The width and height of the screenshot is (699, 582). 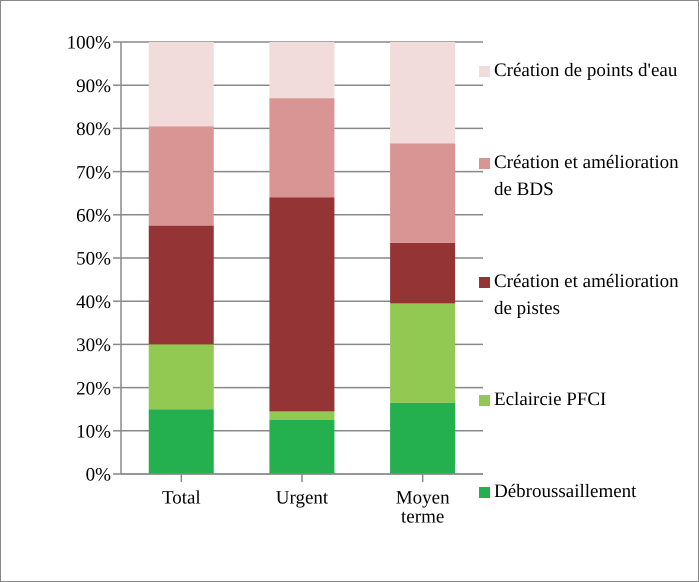 What do you see at coordinates (565, 492) in the screenshot?
I see `legend-label: Débroussaillement` at bounding box center [565, 492].